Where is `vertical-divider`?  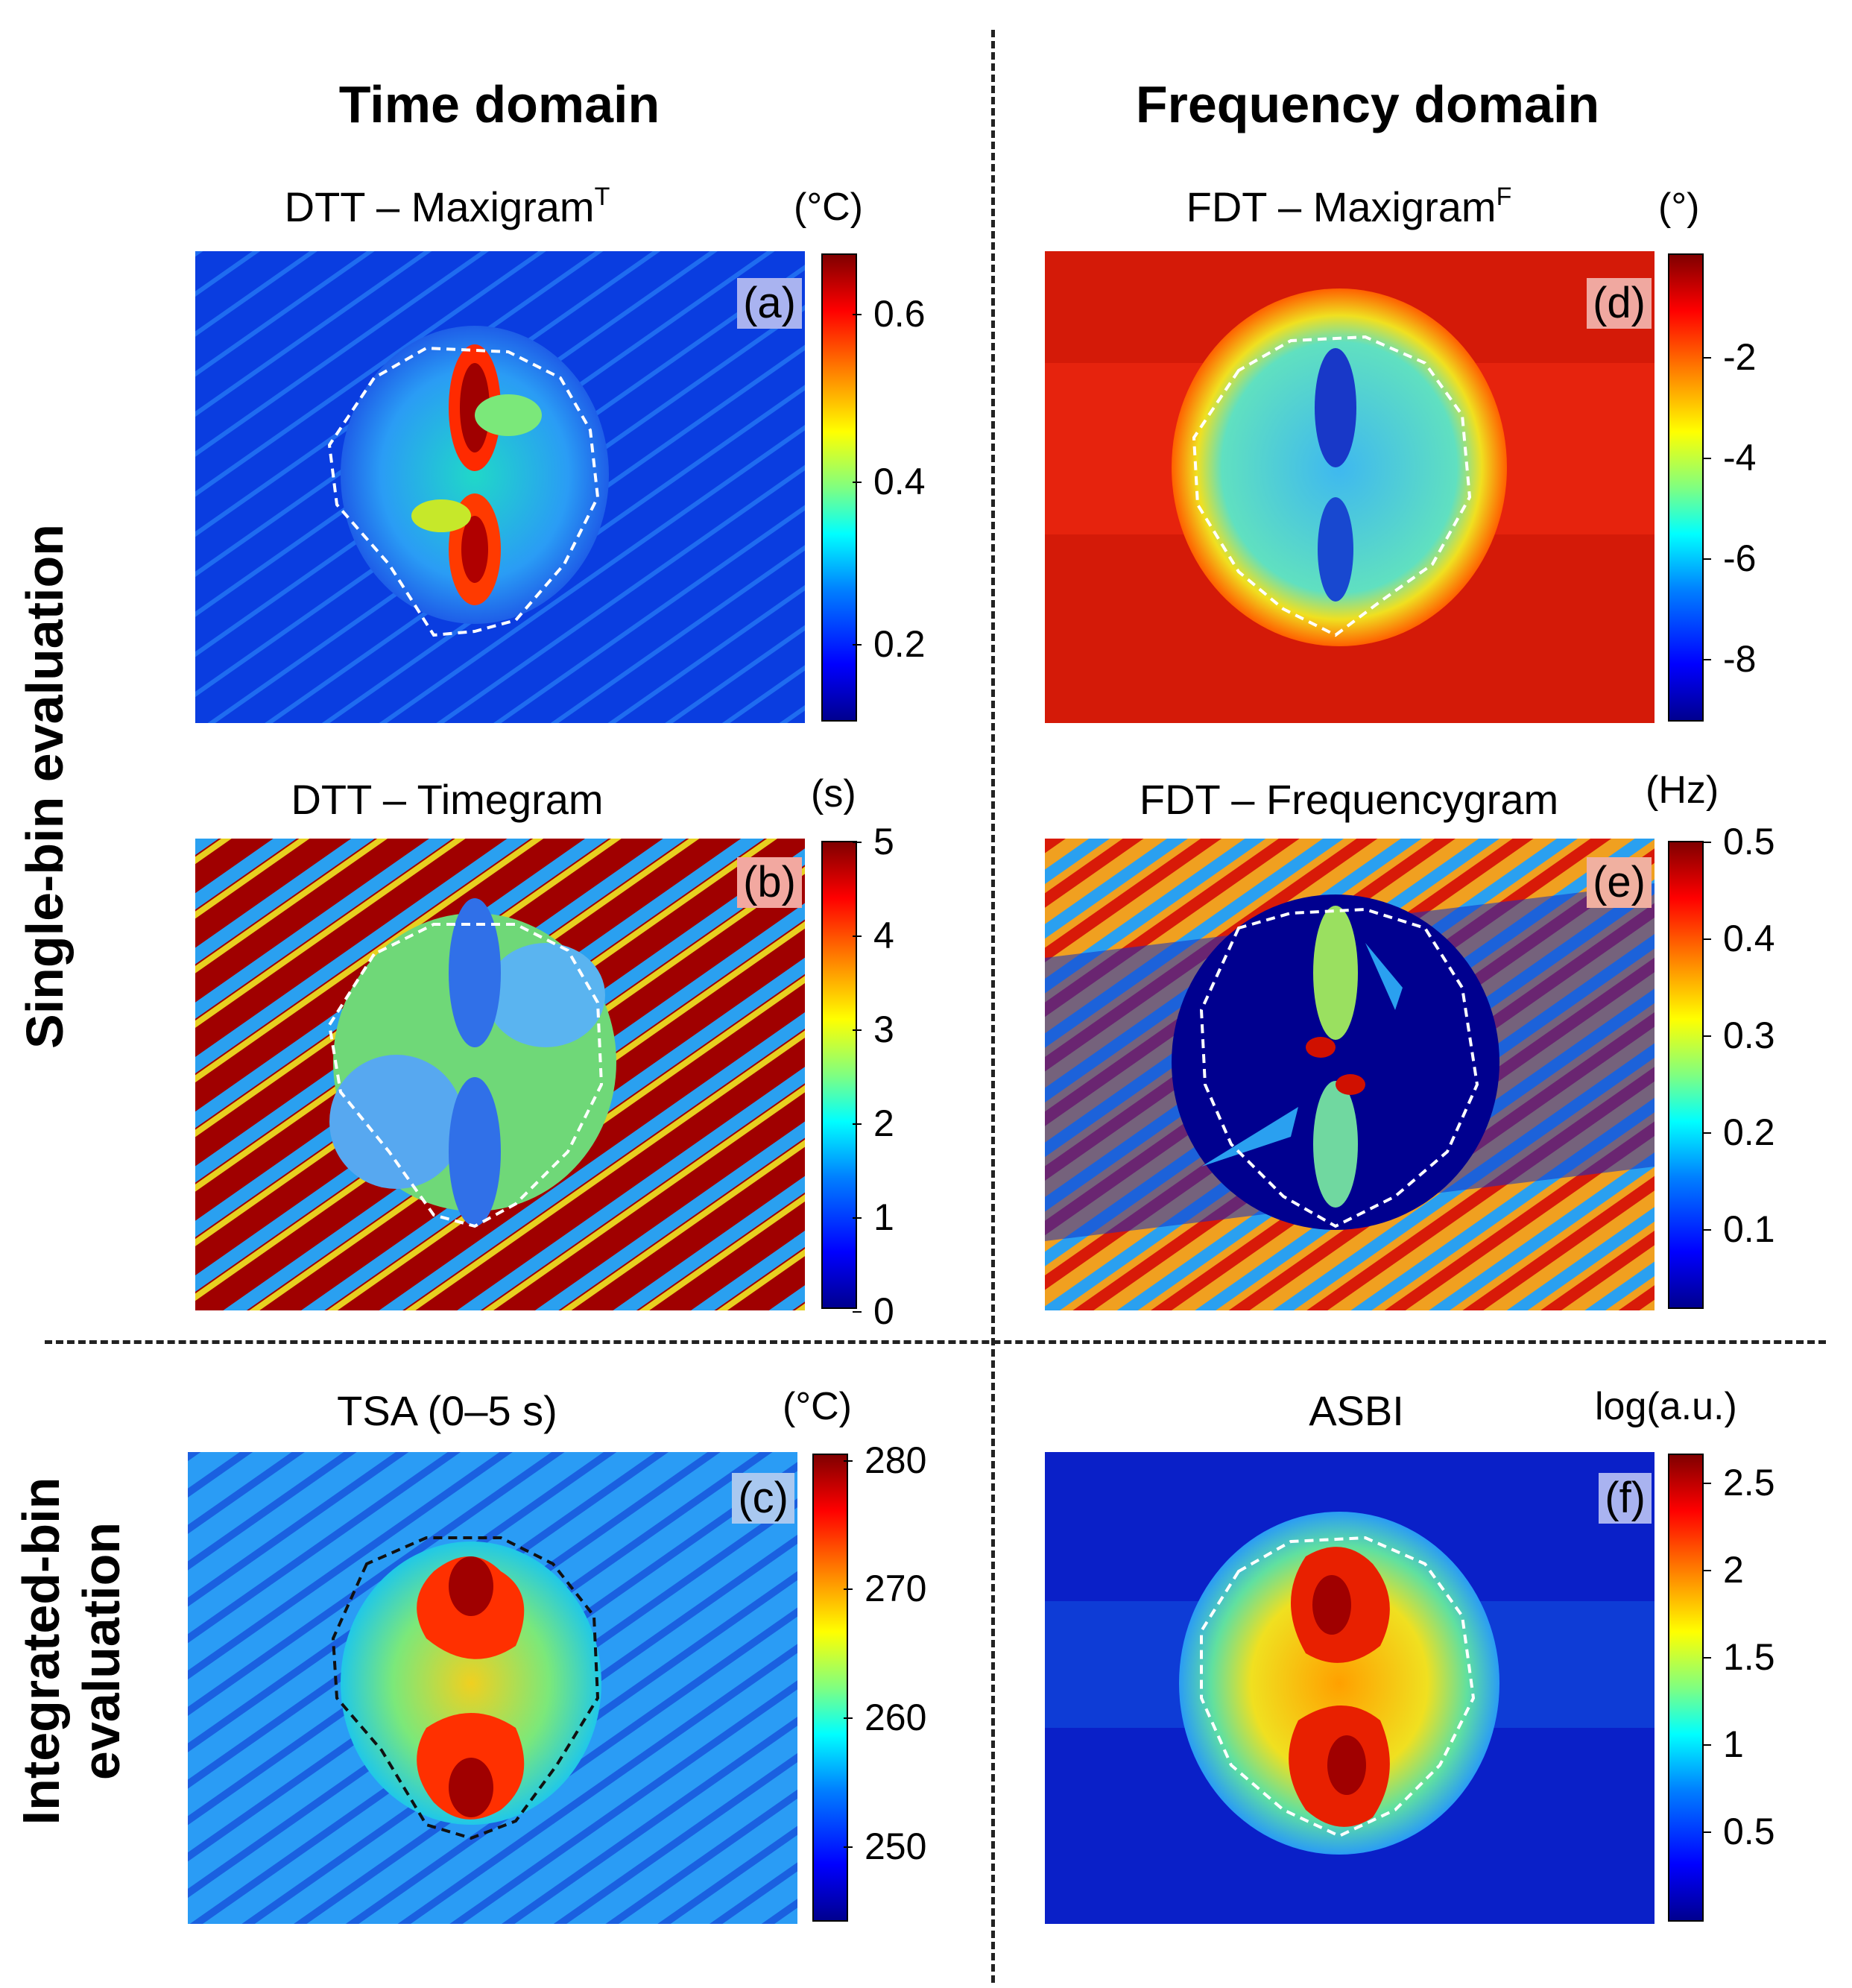 vertical-divider is located at coordinates (993, 1007).